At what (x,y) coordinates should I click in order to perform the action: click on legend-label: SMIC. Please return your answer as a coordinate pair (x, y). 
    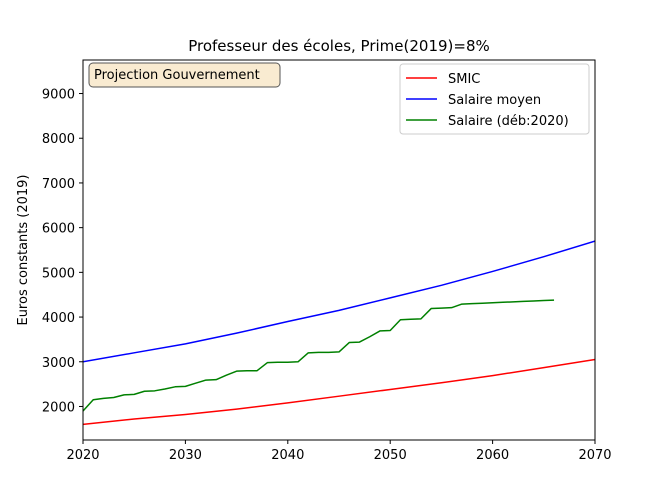
    Looking at the image, I should click on (464, 79).